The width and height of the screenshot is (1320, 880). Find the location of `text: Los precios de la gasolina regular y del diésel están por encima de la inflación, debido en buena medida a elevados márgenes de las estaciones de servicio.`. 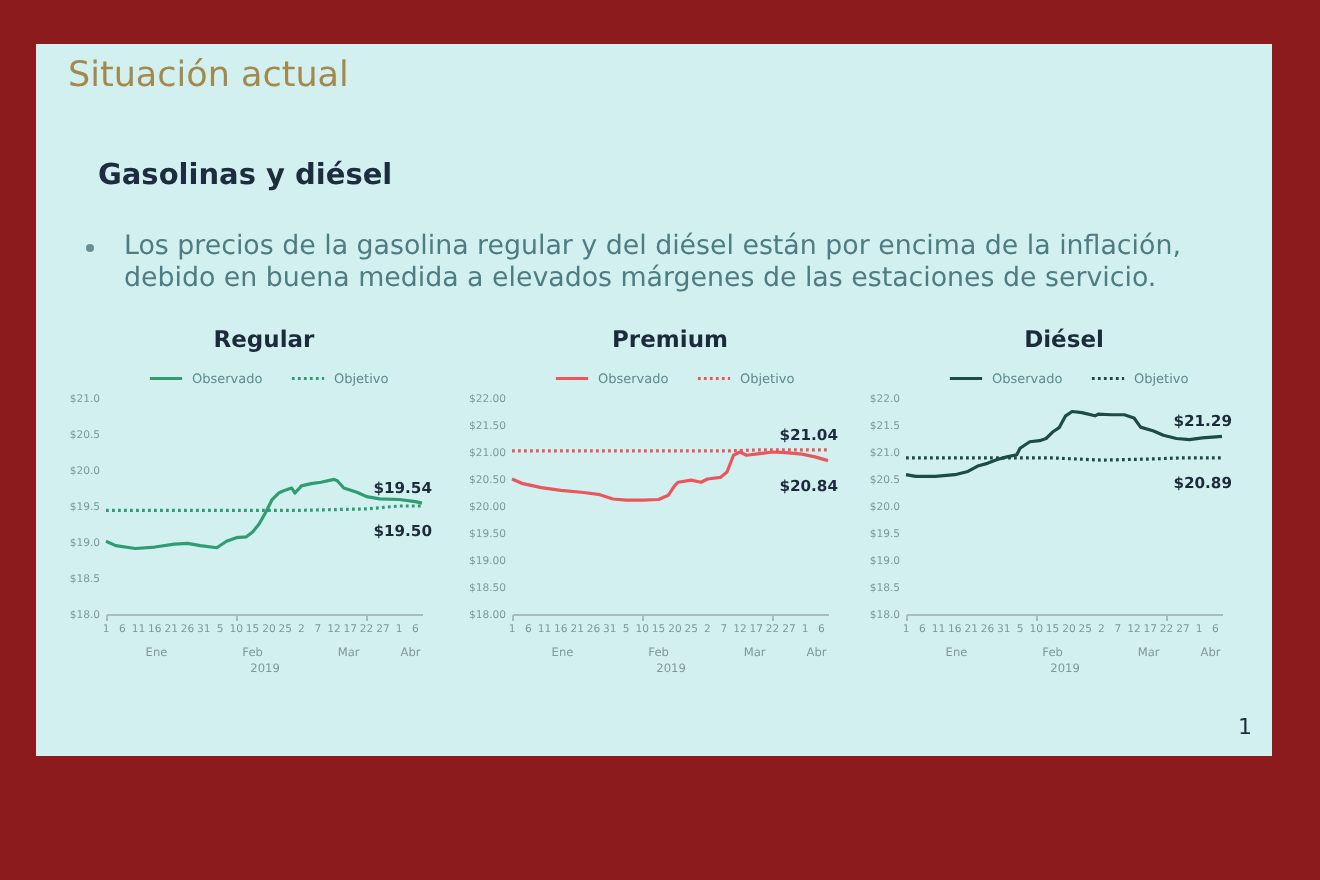

text: Los precios de la gasolina regular y del diésel están por encima de la inflación, debido en buena medida a elevados márgenes de las estaciones de servicio. is located at coordinates (653, 264).